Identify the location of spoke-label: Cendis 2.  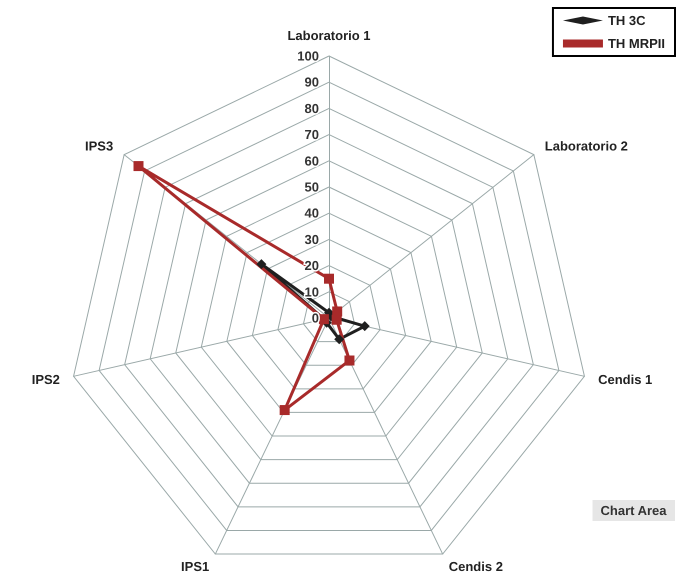
(475, 566).